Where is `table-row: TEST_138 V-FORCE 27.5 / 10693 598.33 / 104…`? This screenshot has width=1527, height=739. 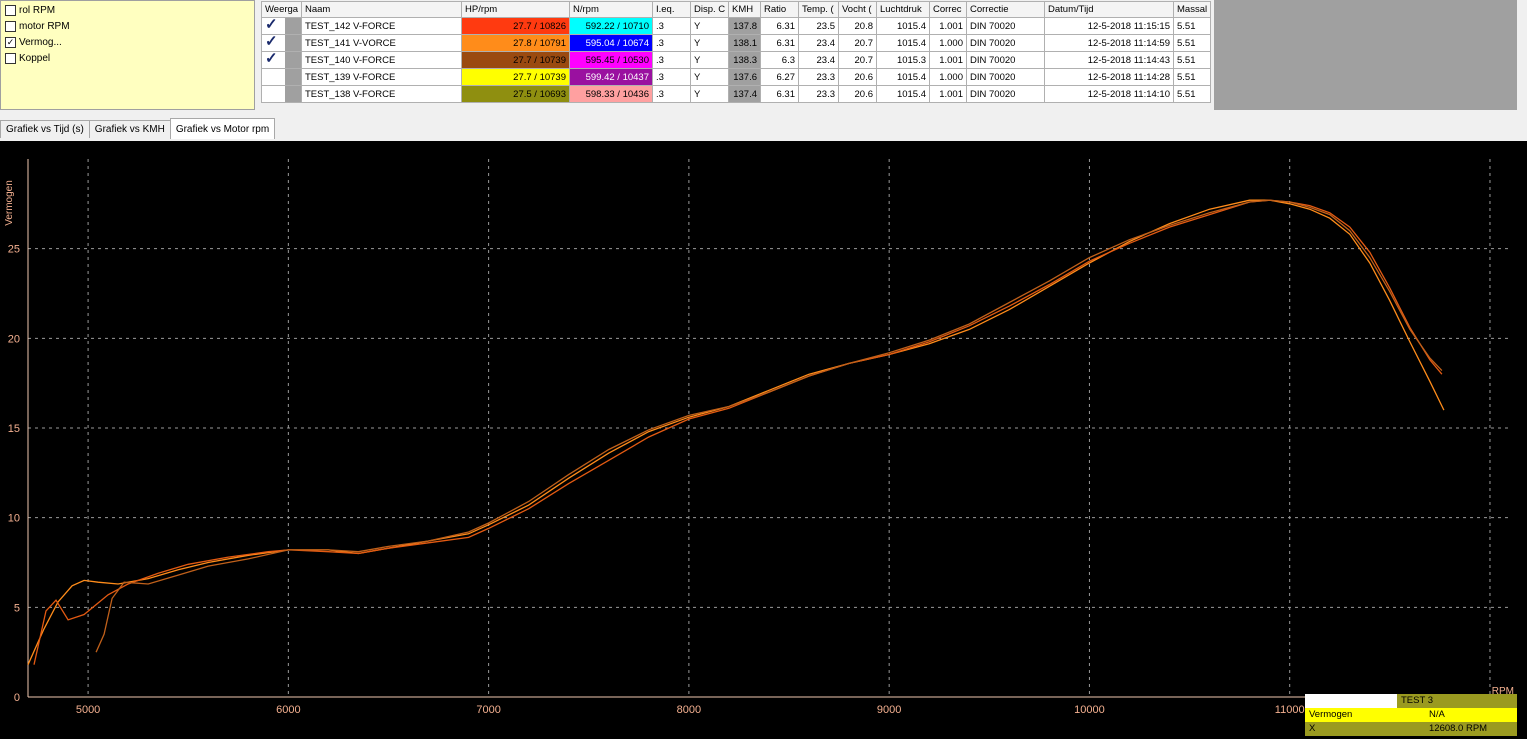
table-row: TEST_138 V-FORCE 27.5 / 10693 598.33 / 104… is located at coordinates (736, 94).